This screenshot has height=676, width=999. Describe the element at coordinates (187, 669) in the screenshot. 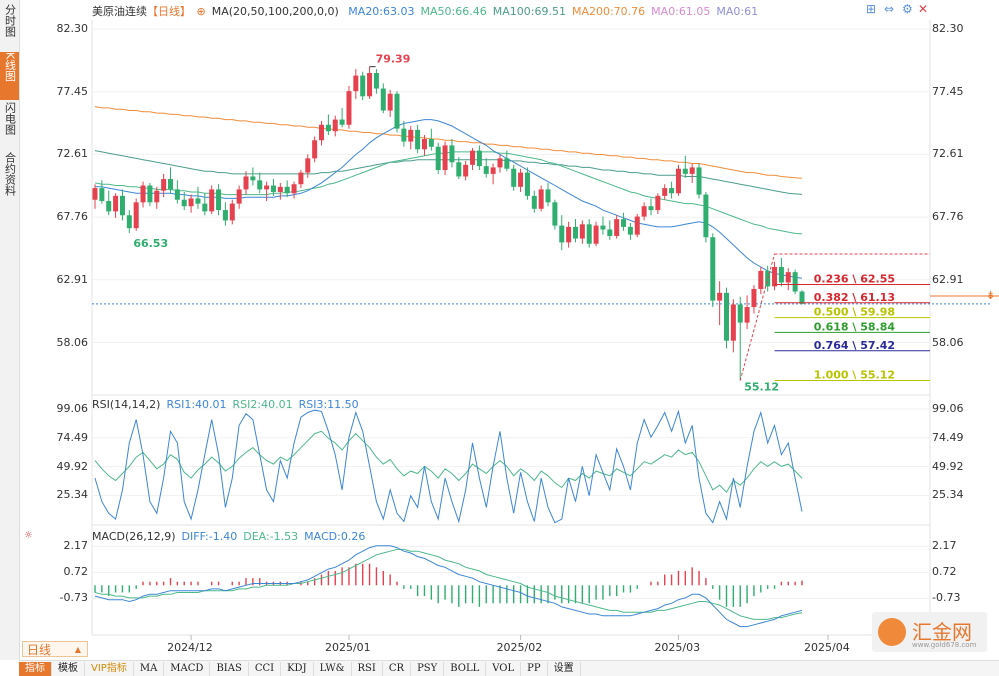

I see `indicator-tab: MACD` at that location.